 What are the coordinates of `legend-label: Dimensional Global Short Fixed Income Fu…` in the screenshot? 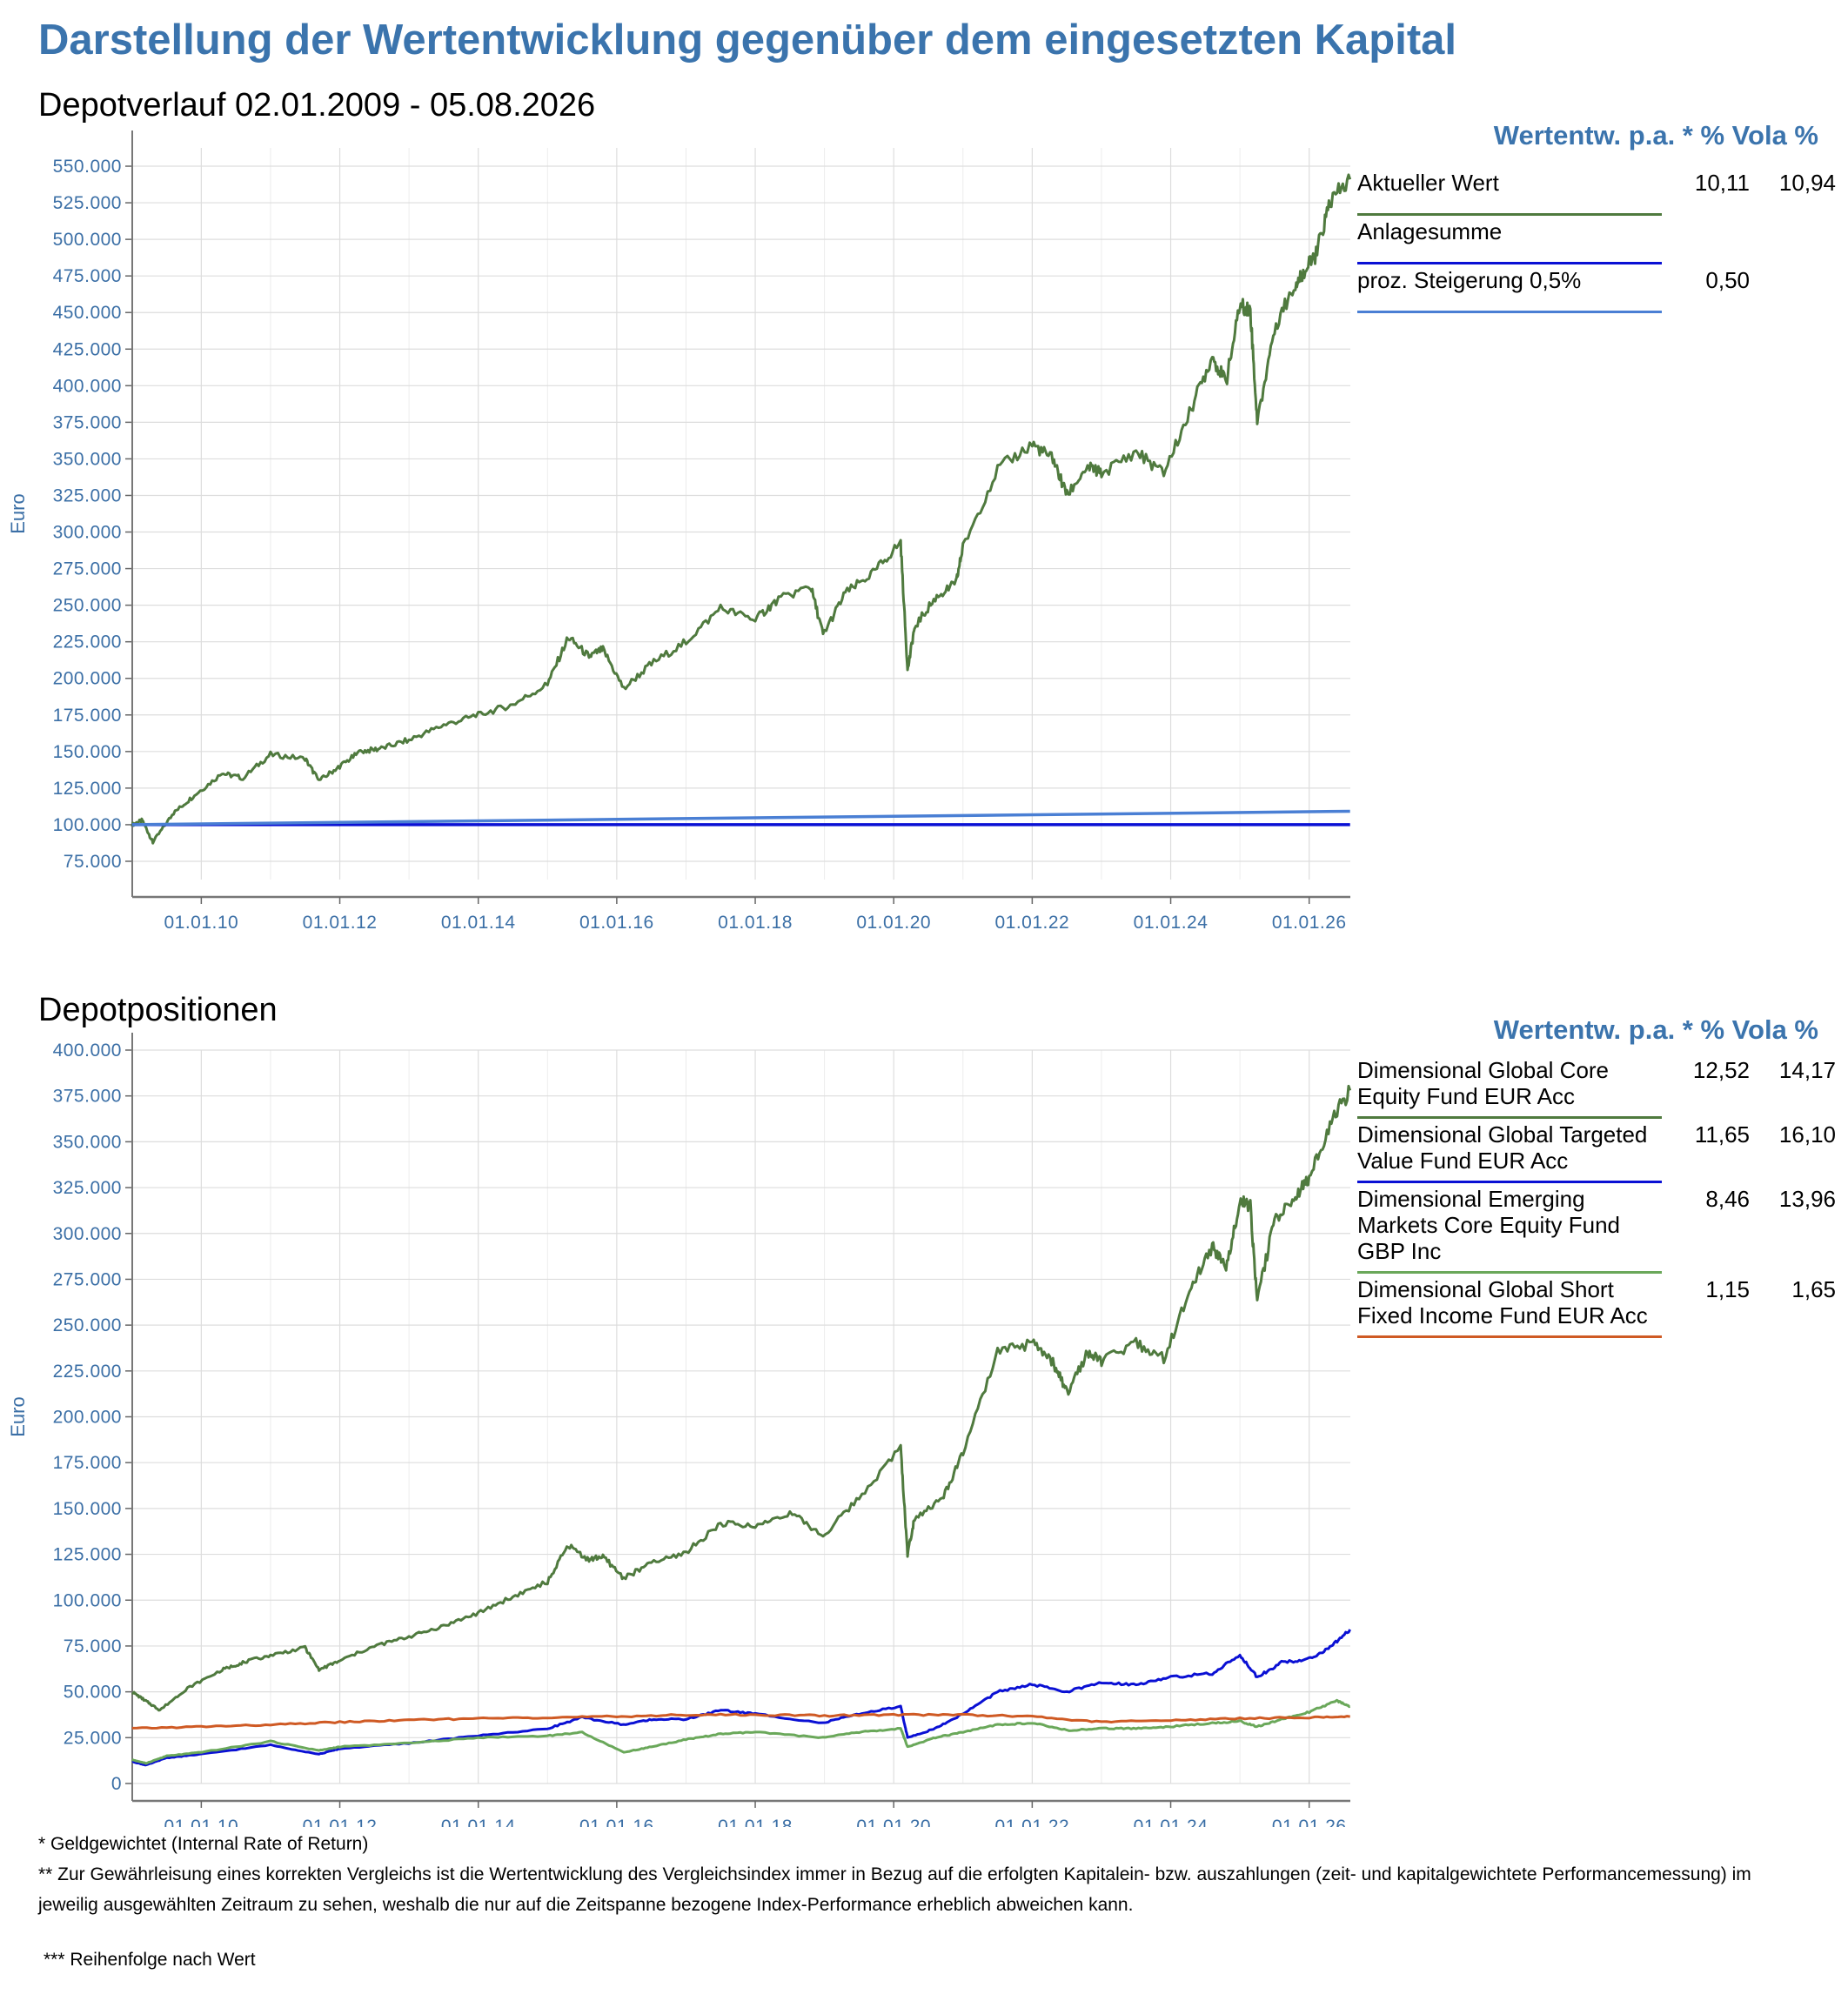 It's located at (1502, 1302).